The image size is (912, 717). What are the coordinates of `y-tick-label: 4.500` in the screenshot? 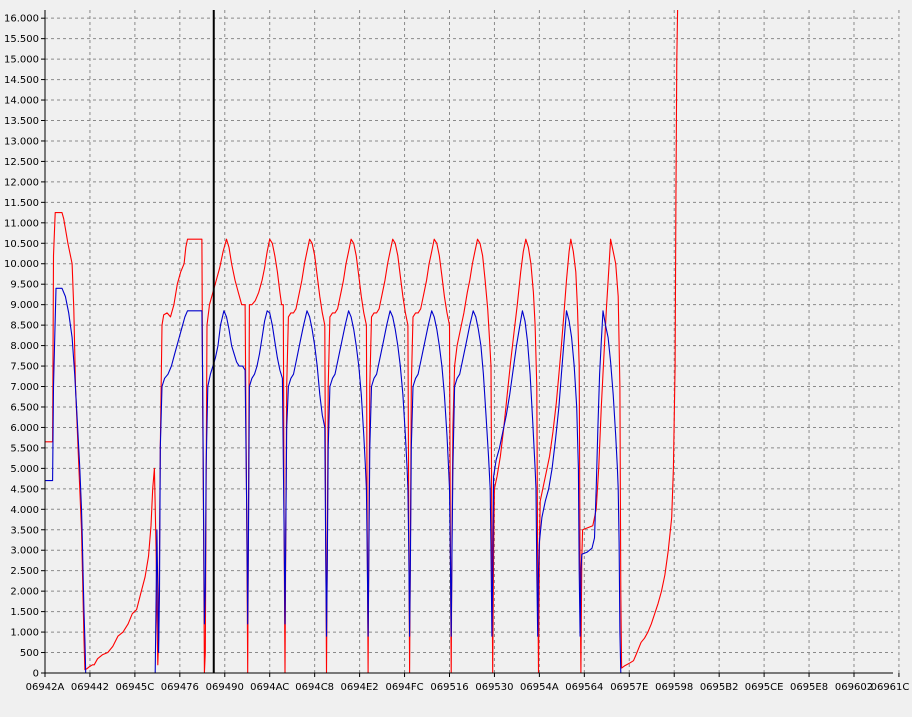 It's located at (24, 489).